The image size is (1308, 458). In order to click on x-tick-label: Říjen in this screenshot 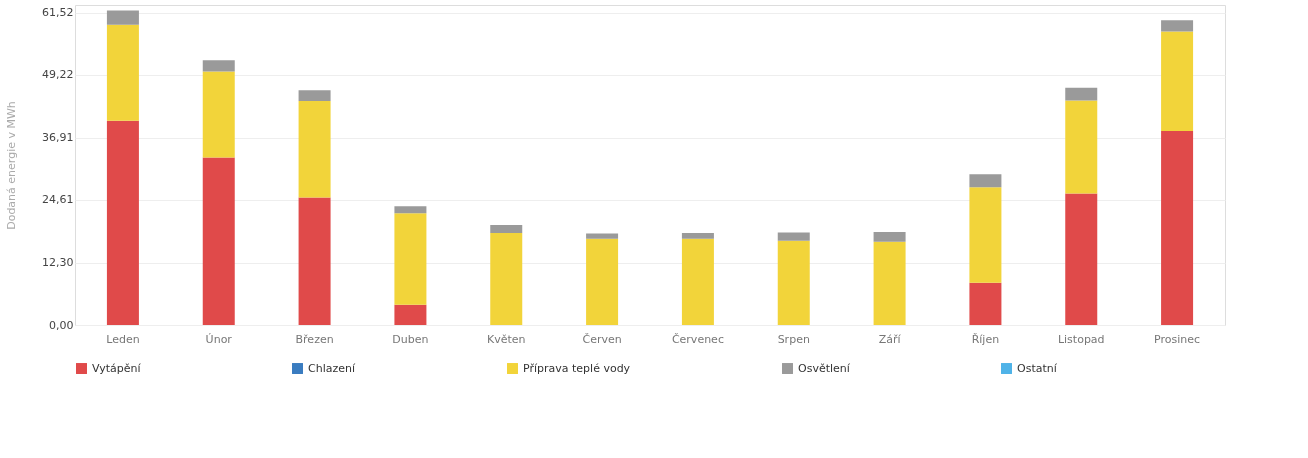, I will do `click(985, 339)`.